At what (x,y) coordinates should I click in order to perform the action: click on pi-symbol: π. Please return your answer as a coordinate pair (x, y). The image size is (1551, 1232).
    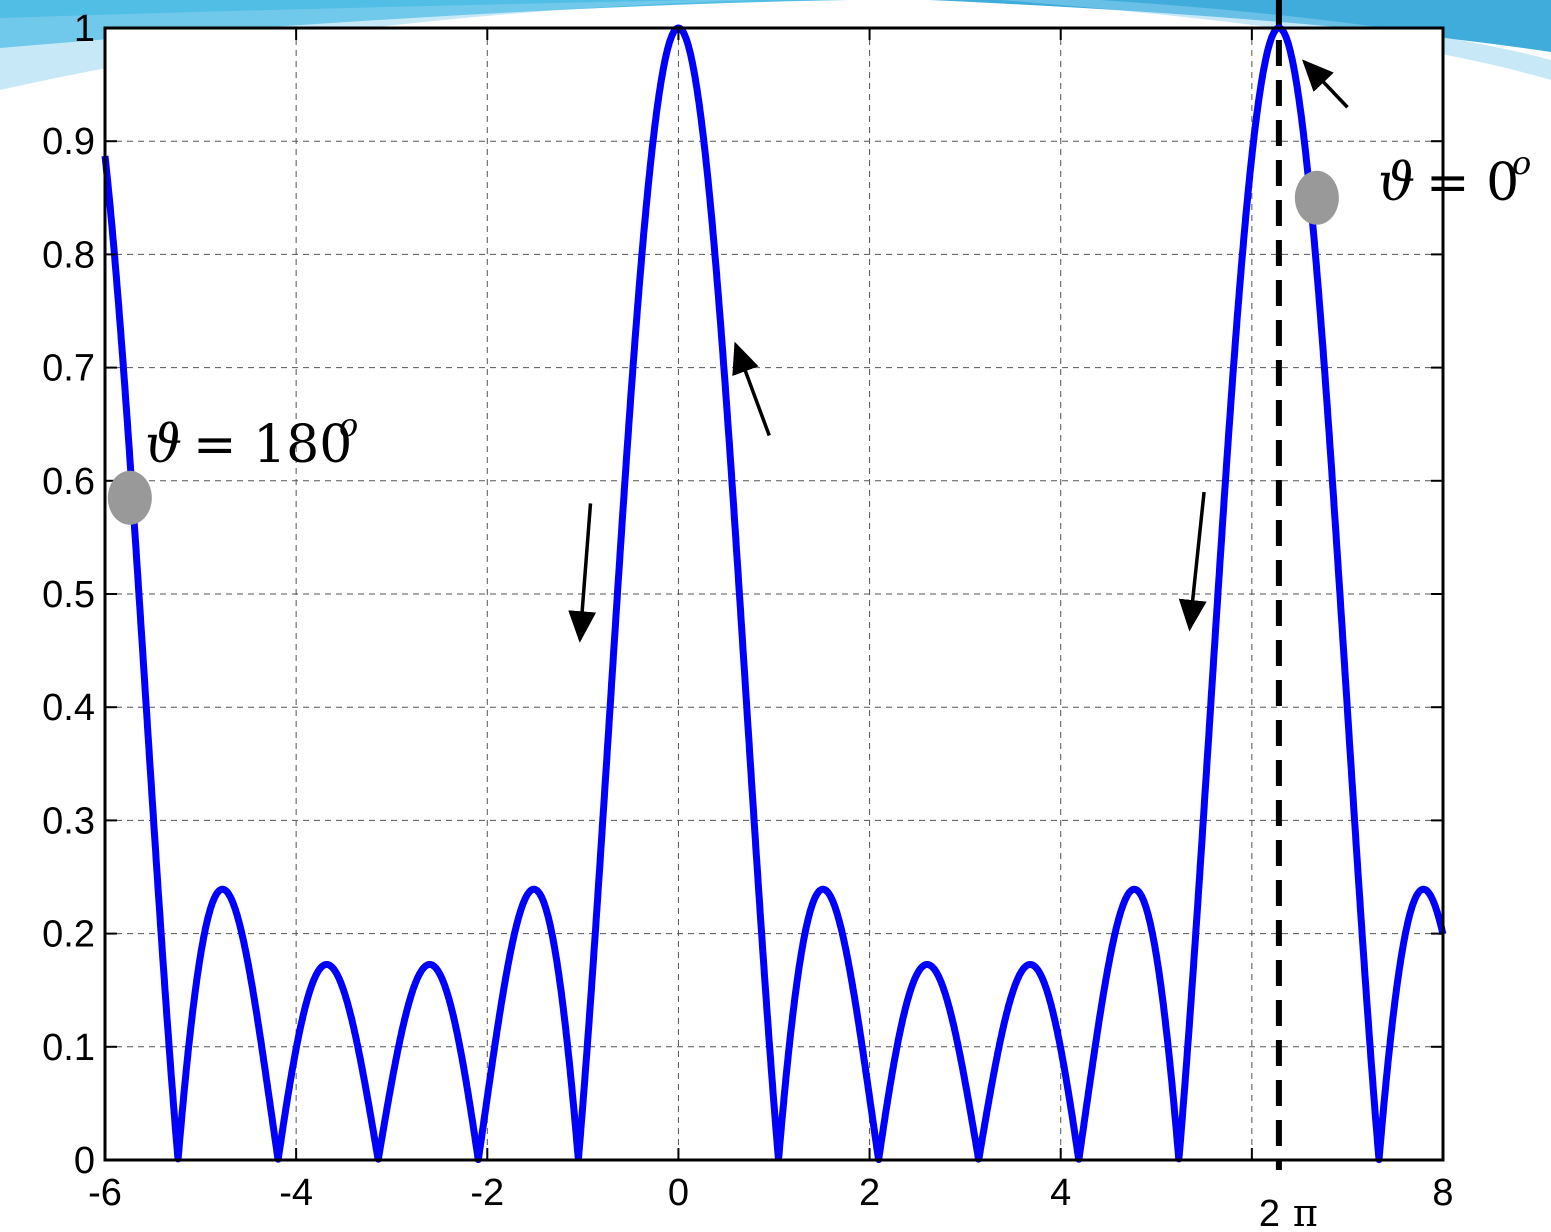
    Looking at the image, I should click on (1305, 1211).